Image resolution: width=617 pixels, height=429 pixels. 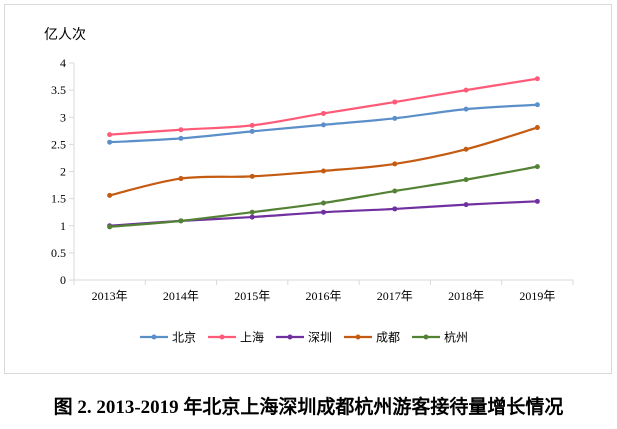 I want to click on x-tick-label: 2019年, so click(x=537, y=296).